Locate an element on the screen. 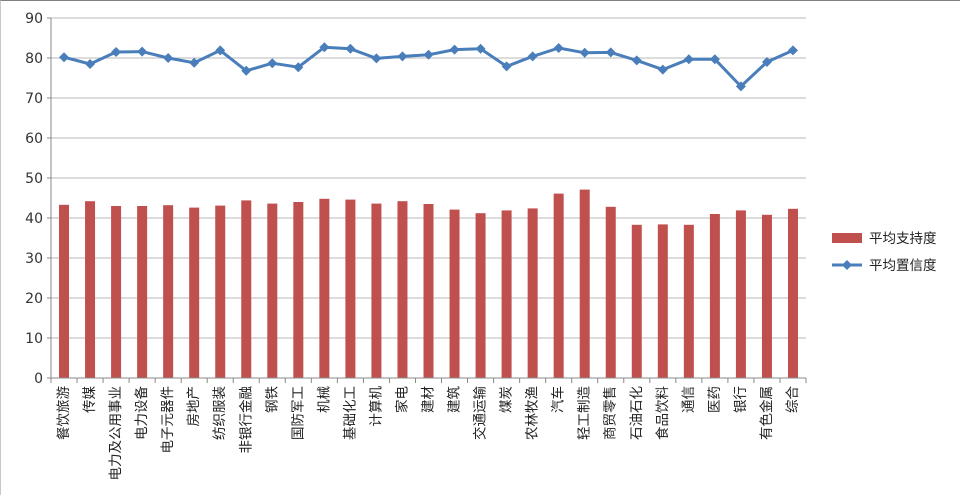 The height and width of the screenshot is (496, 960). y-tick-label: 0 is located at coordinates (38, 379).